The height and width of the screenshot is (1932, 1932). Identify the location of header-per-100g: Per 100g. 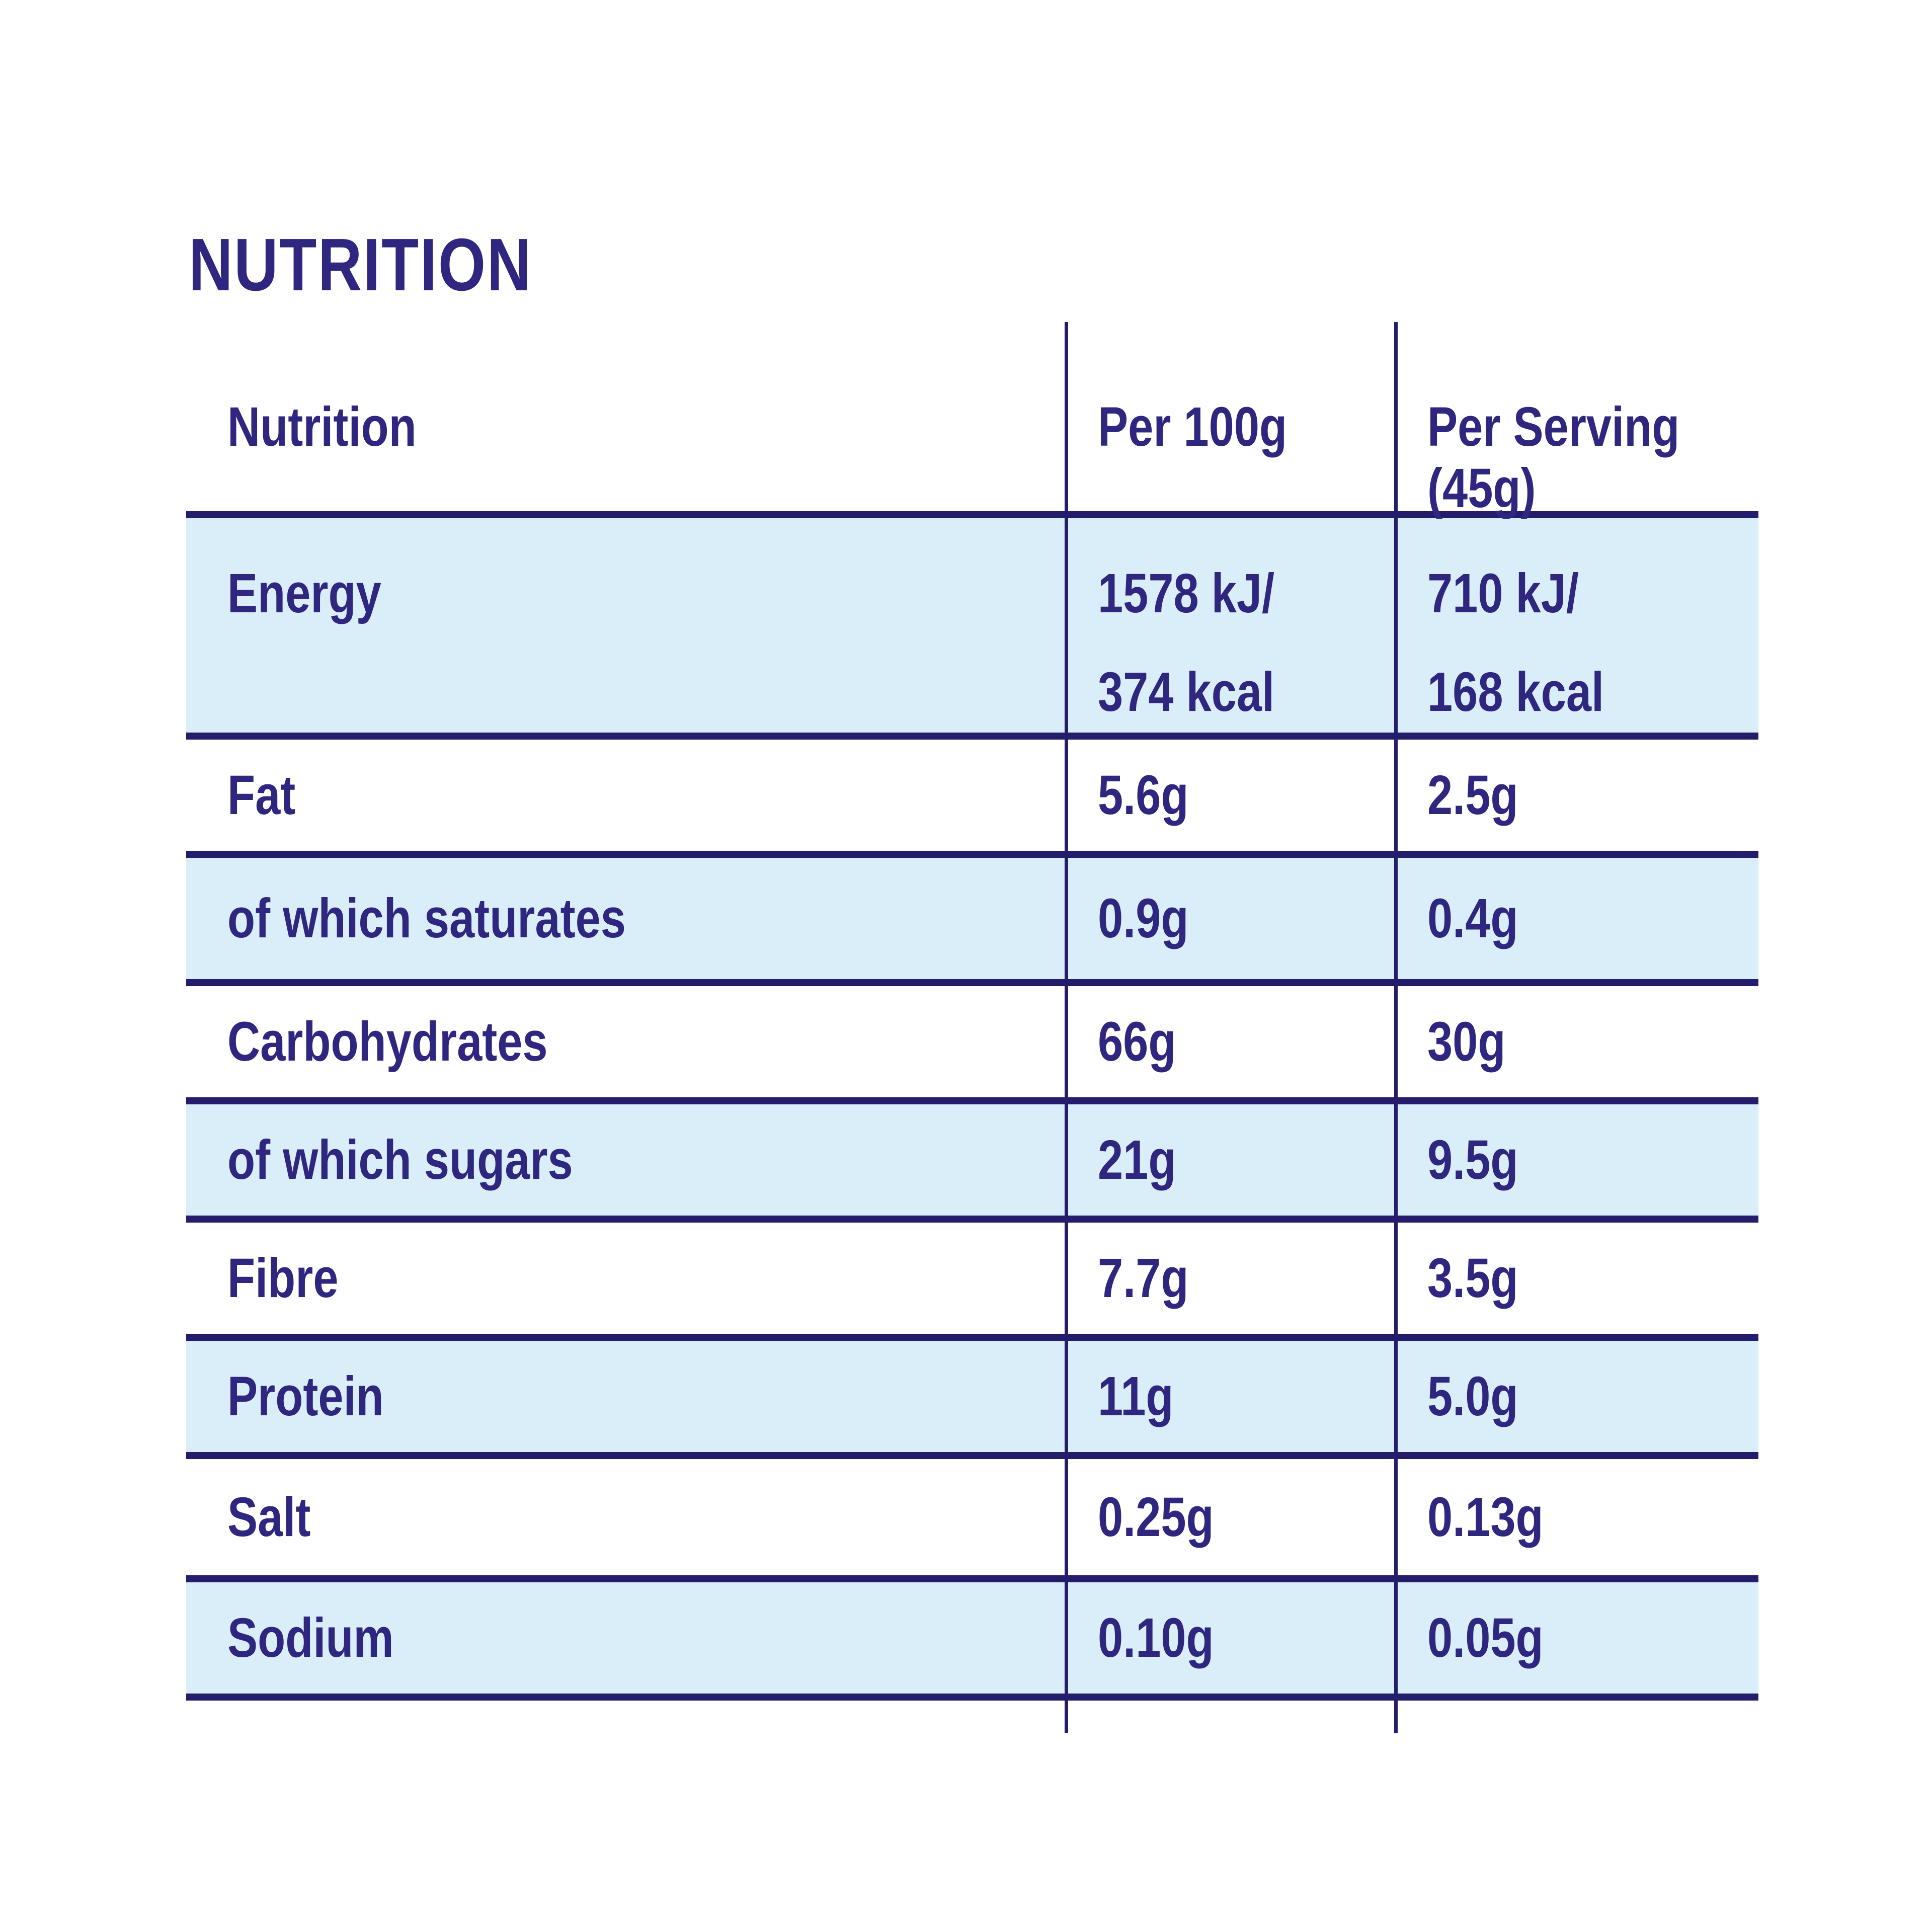
(1232, 417).